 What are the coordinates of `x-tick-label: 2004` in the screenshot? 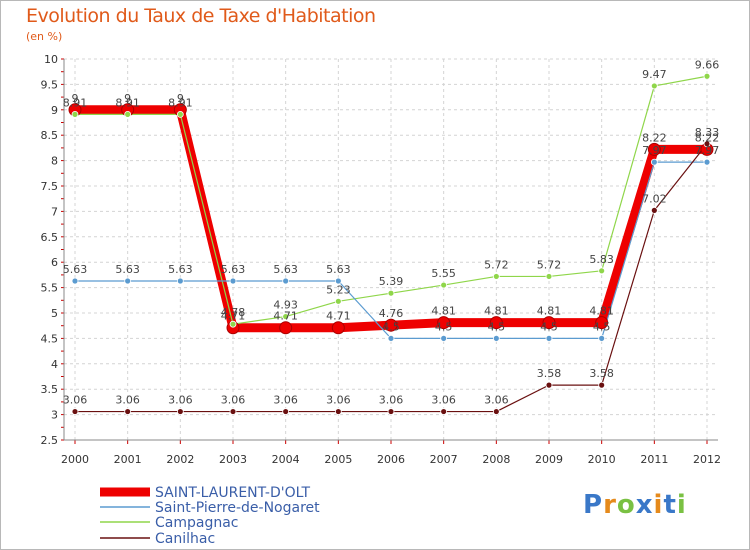 It's located at (286, 459).